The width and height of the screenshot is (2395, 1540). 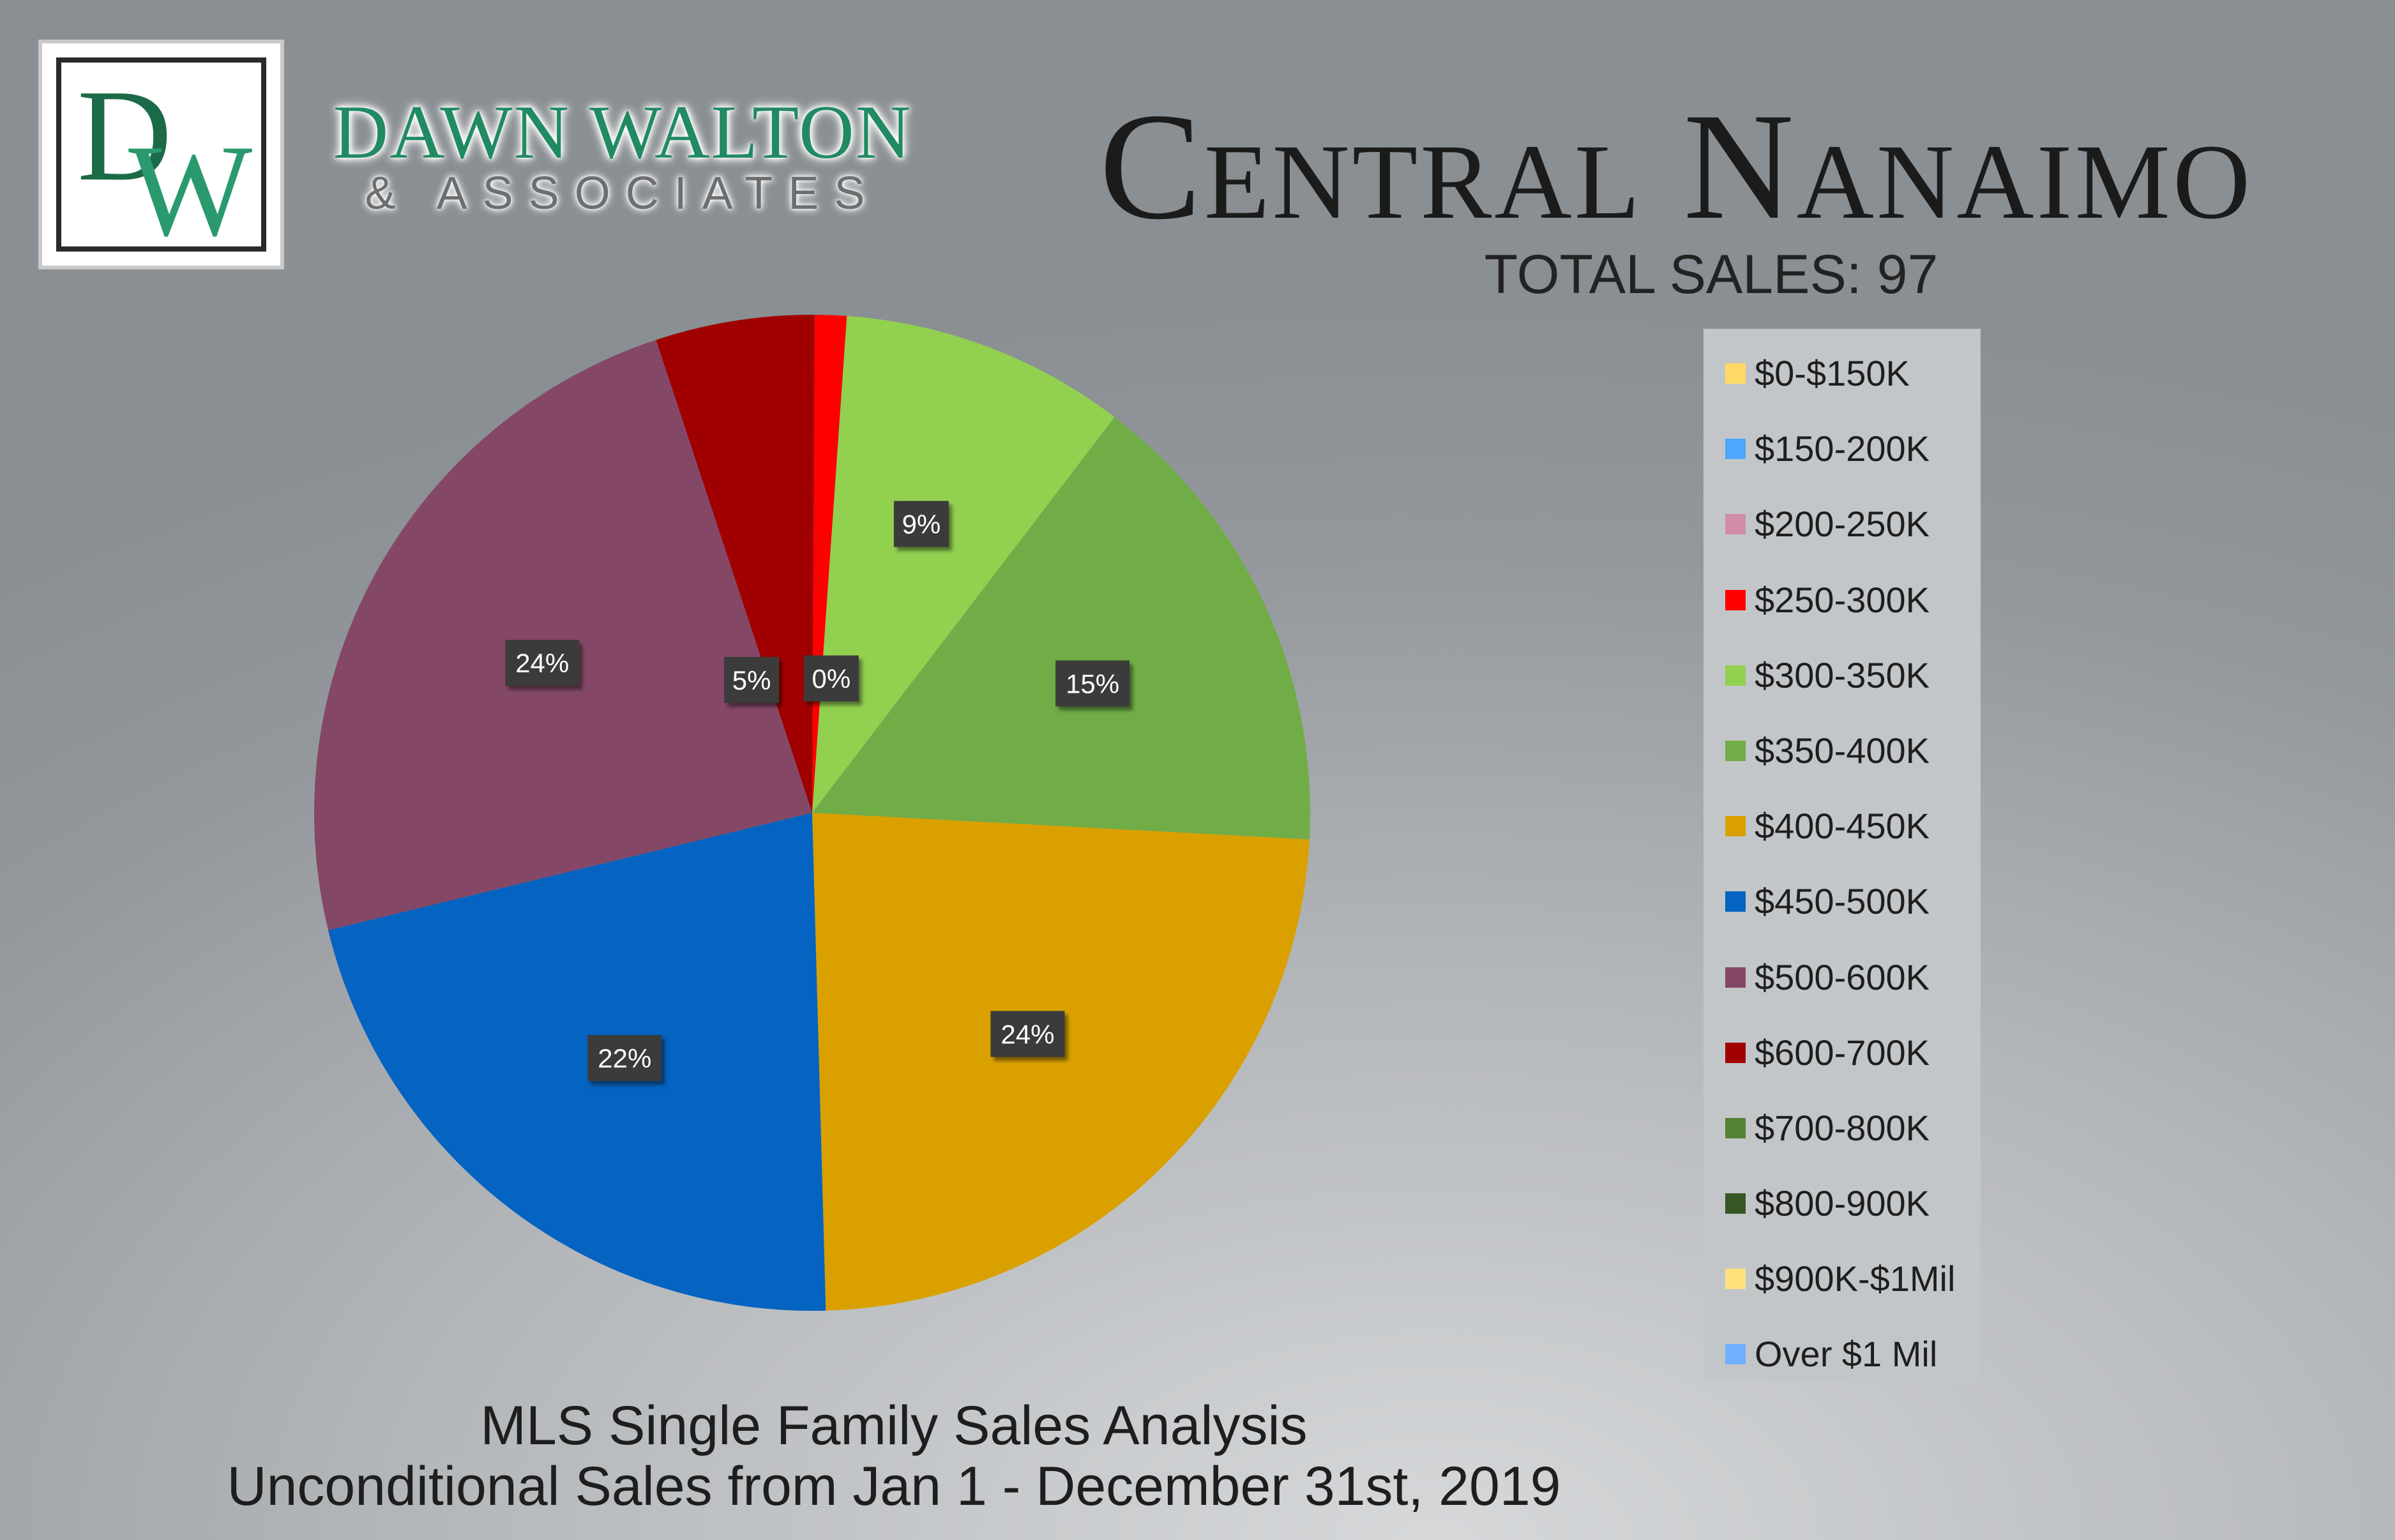 I want to click on pie-data-label-4: 0%, so click(x=831, y=678).